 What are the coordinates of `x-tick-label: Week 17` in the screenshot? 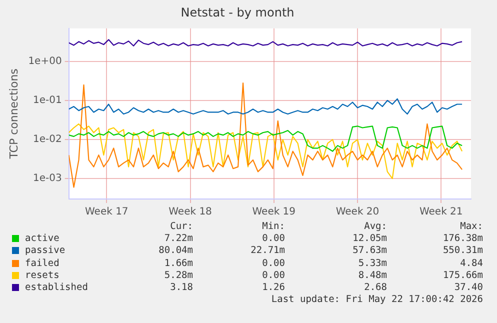 It's located at (106, 212).